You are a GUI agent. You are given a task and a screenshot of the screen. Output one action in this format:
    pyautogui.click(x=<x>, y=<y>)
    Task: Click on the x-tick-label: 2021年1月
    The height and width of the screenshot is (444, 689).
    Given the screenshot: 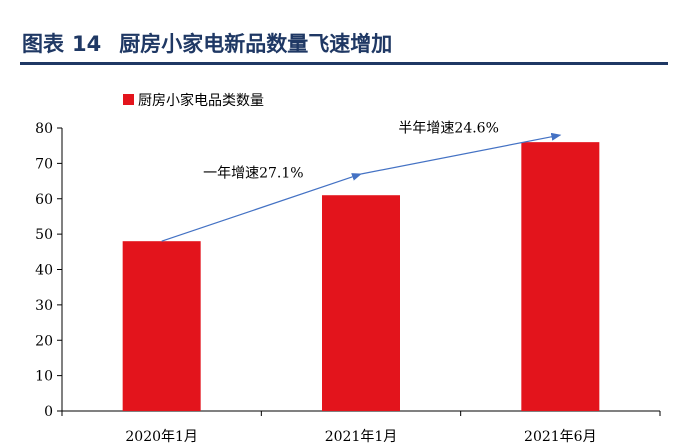 What is the action you would take?
    pyautogui.click(x=361, y=436)
    